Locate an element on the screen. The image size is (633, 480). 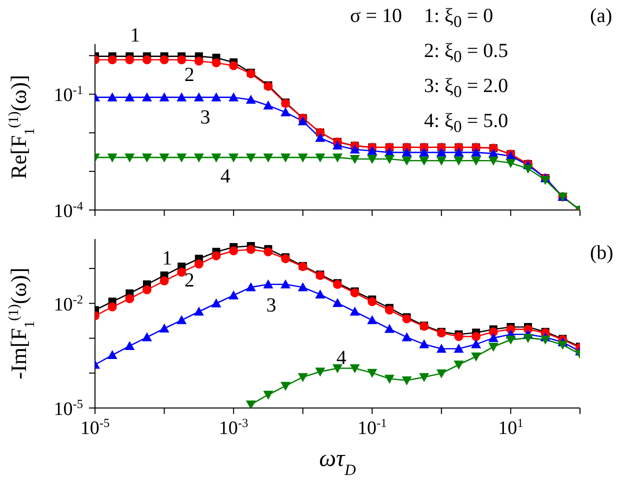
y-tick-label: 10$^{-2}$ is located at coordinates (68, 304).